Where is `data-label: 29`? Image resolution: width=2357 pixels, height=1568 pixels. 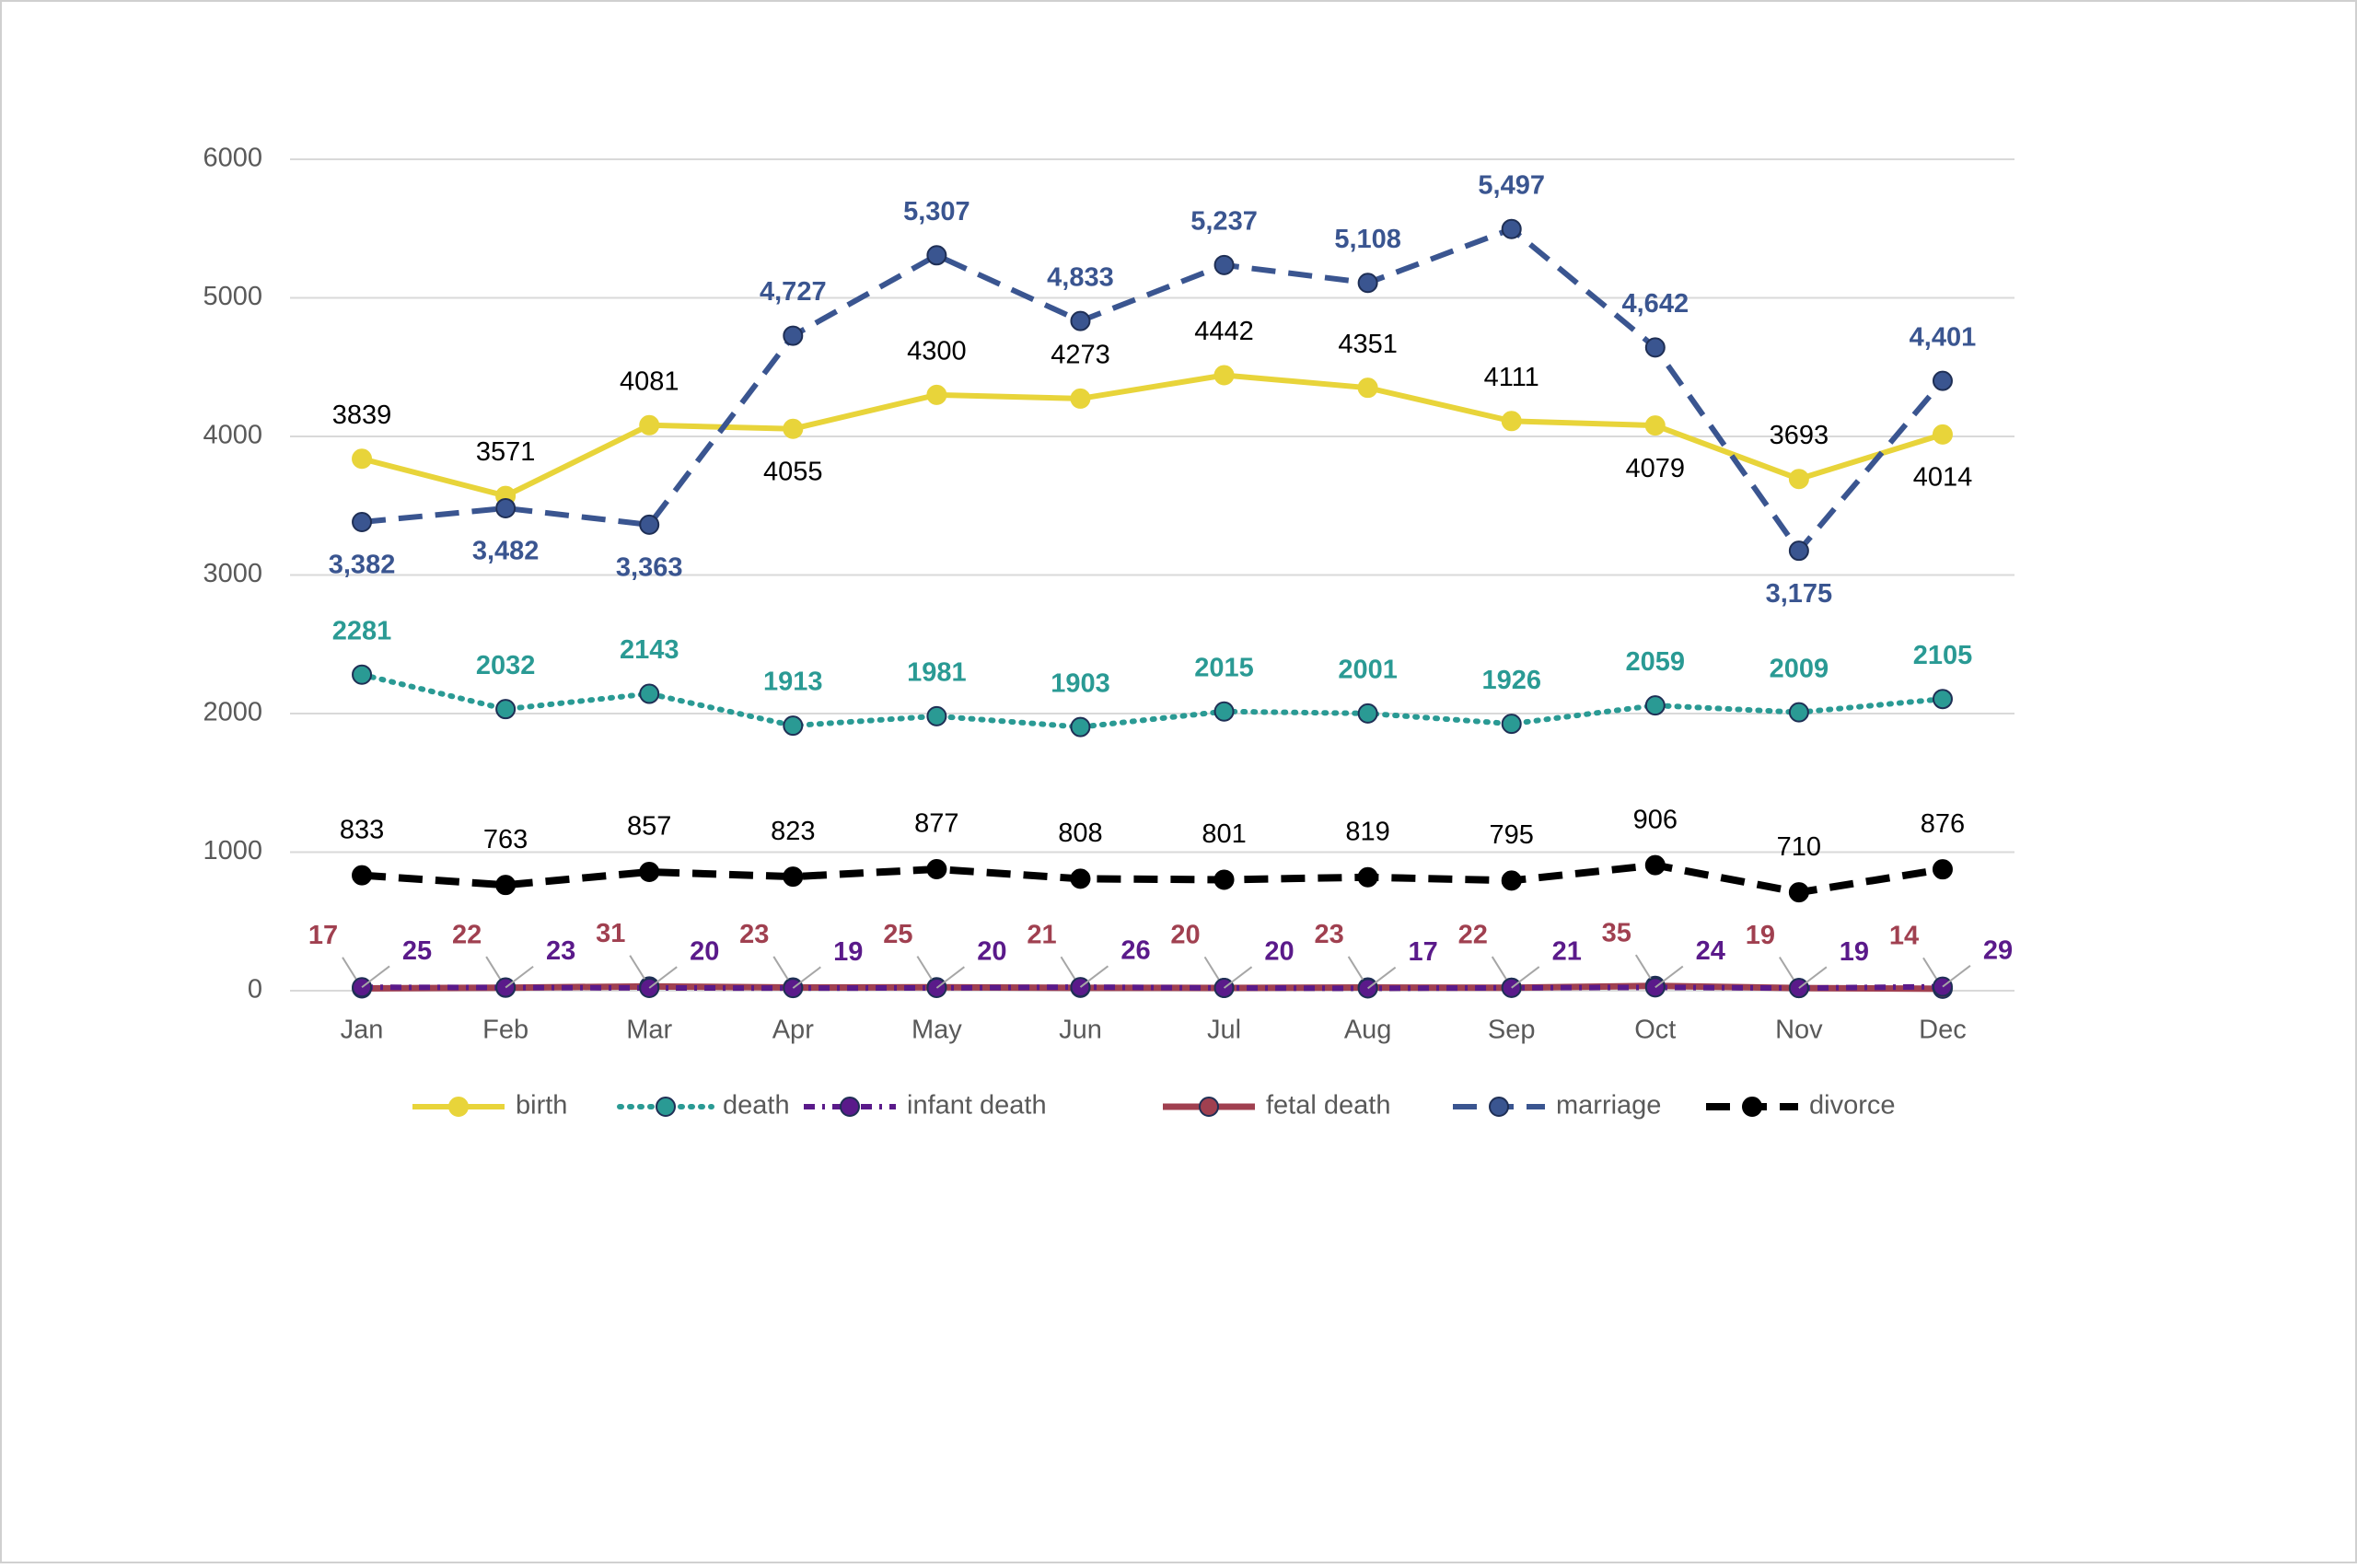 data-label: 29 is located at coordinates (1998, 950).